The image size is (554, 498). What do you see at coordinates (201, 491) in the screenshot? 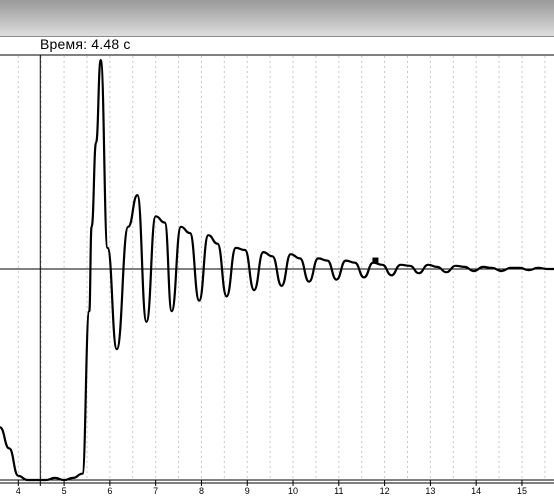
I see `x-tick-label: 8` at bounding box center [201, 491].